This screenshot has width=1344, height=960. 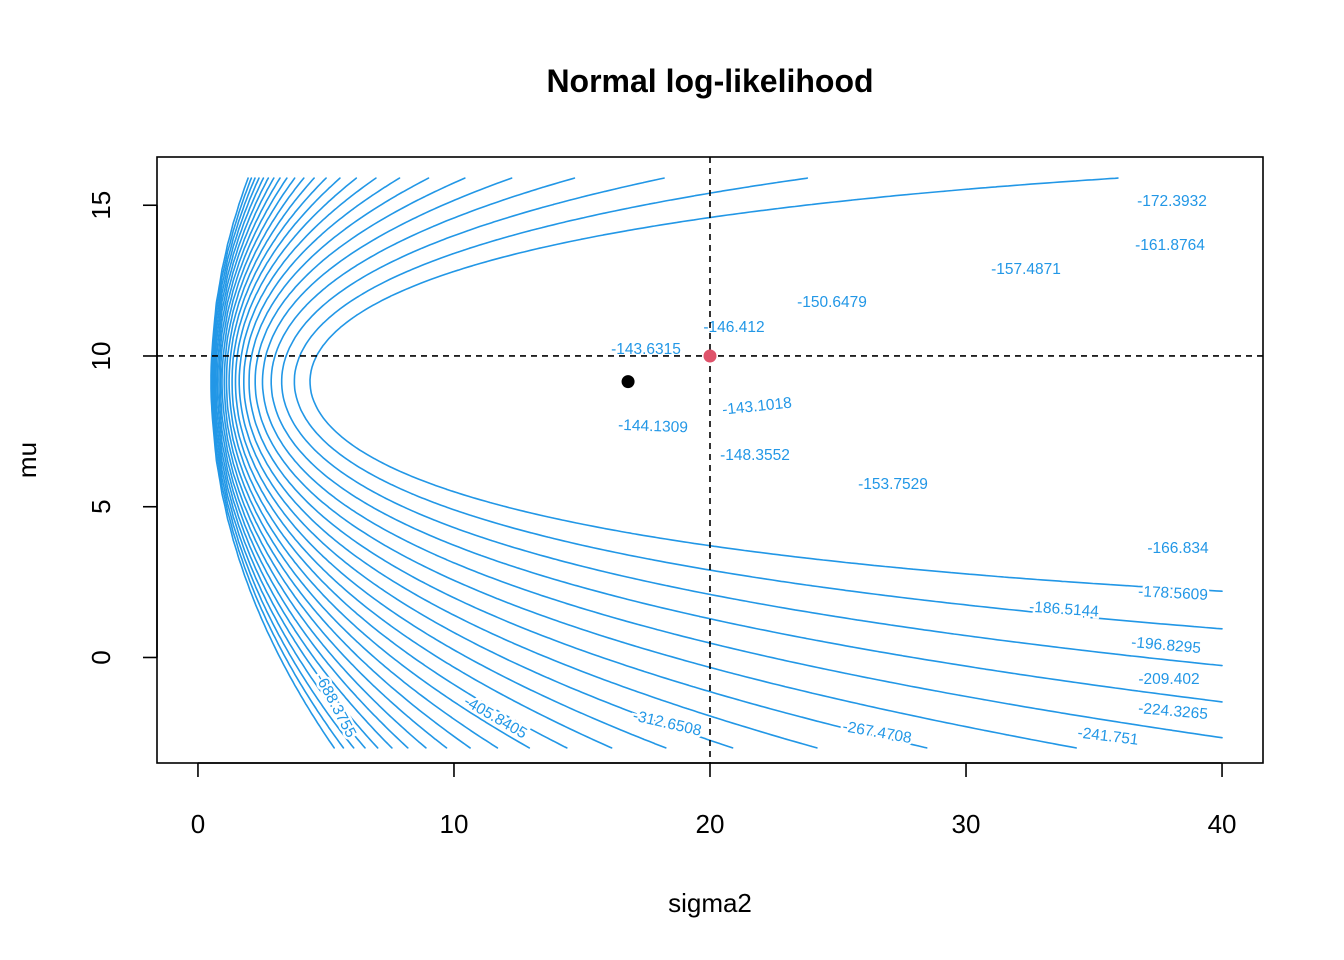 I want to click on contour-label: -267.4708, so click(x=877, y=732).